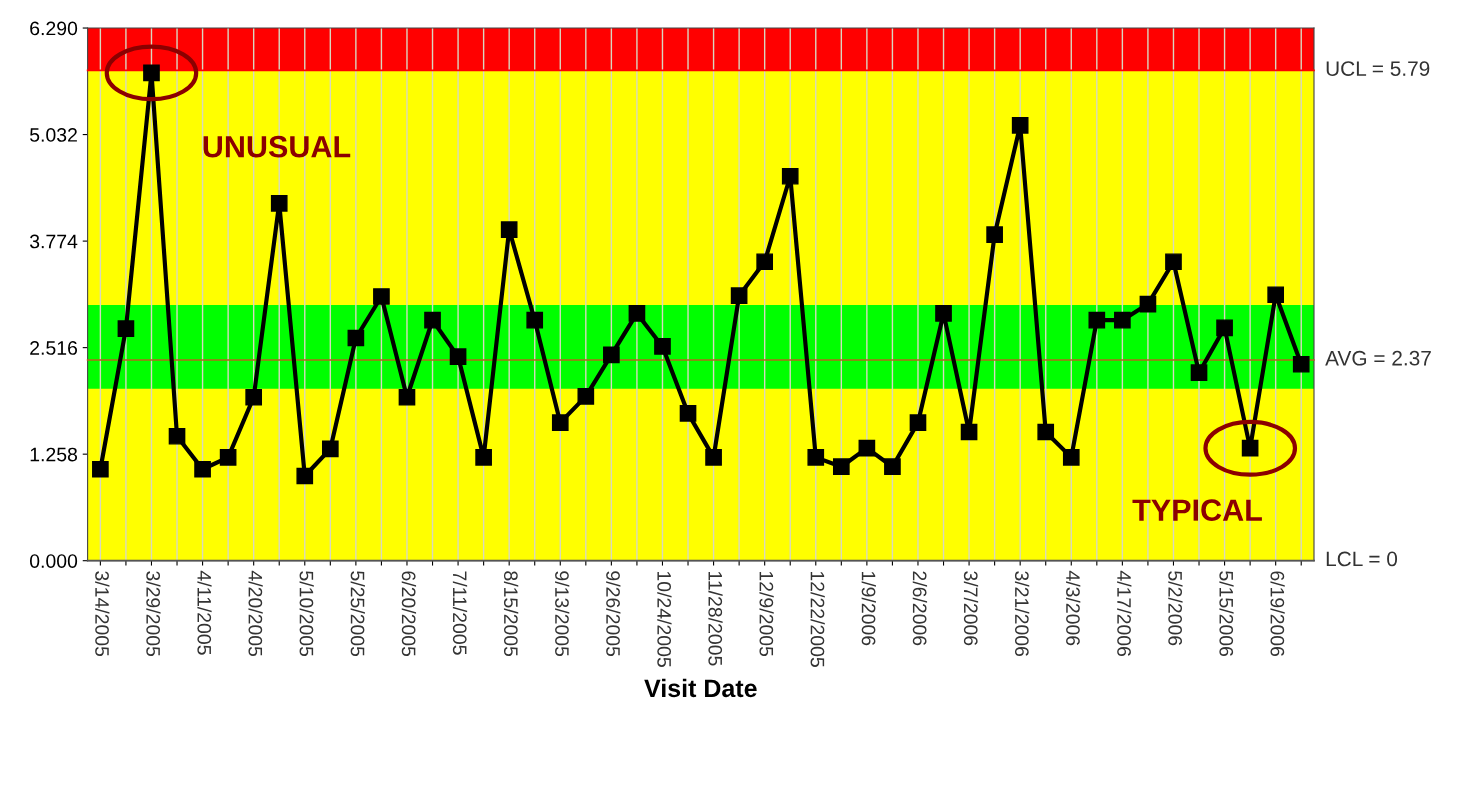 This screenshot has height=801, width=1460. I want to click on x-tick-label: 4/17/2006, so click(1124, 613).